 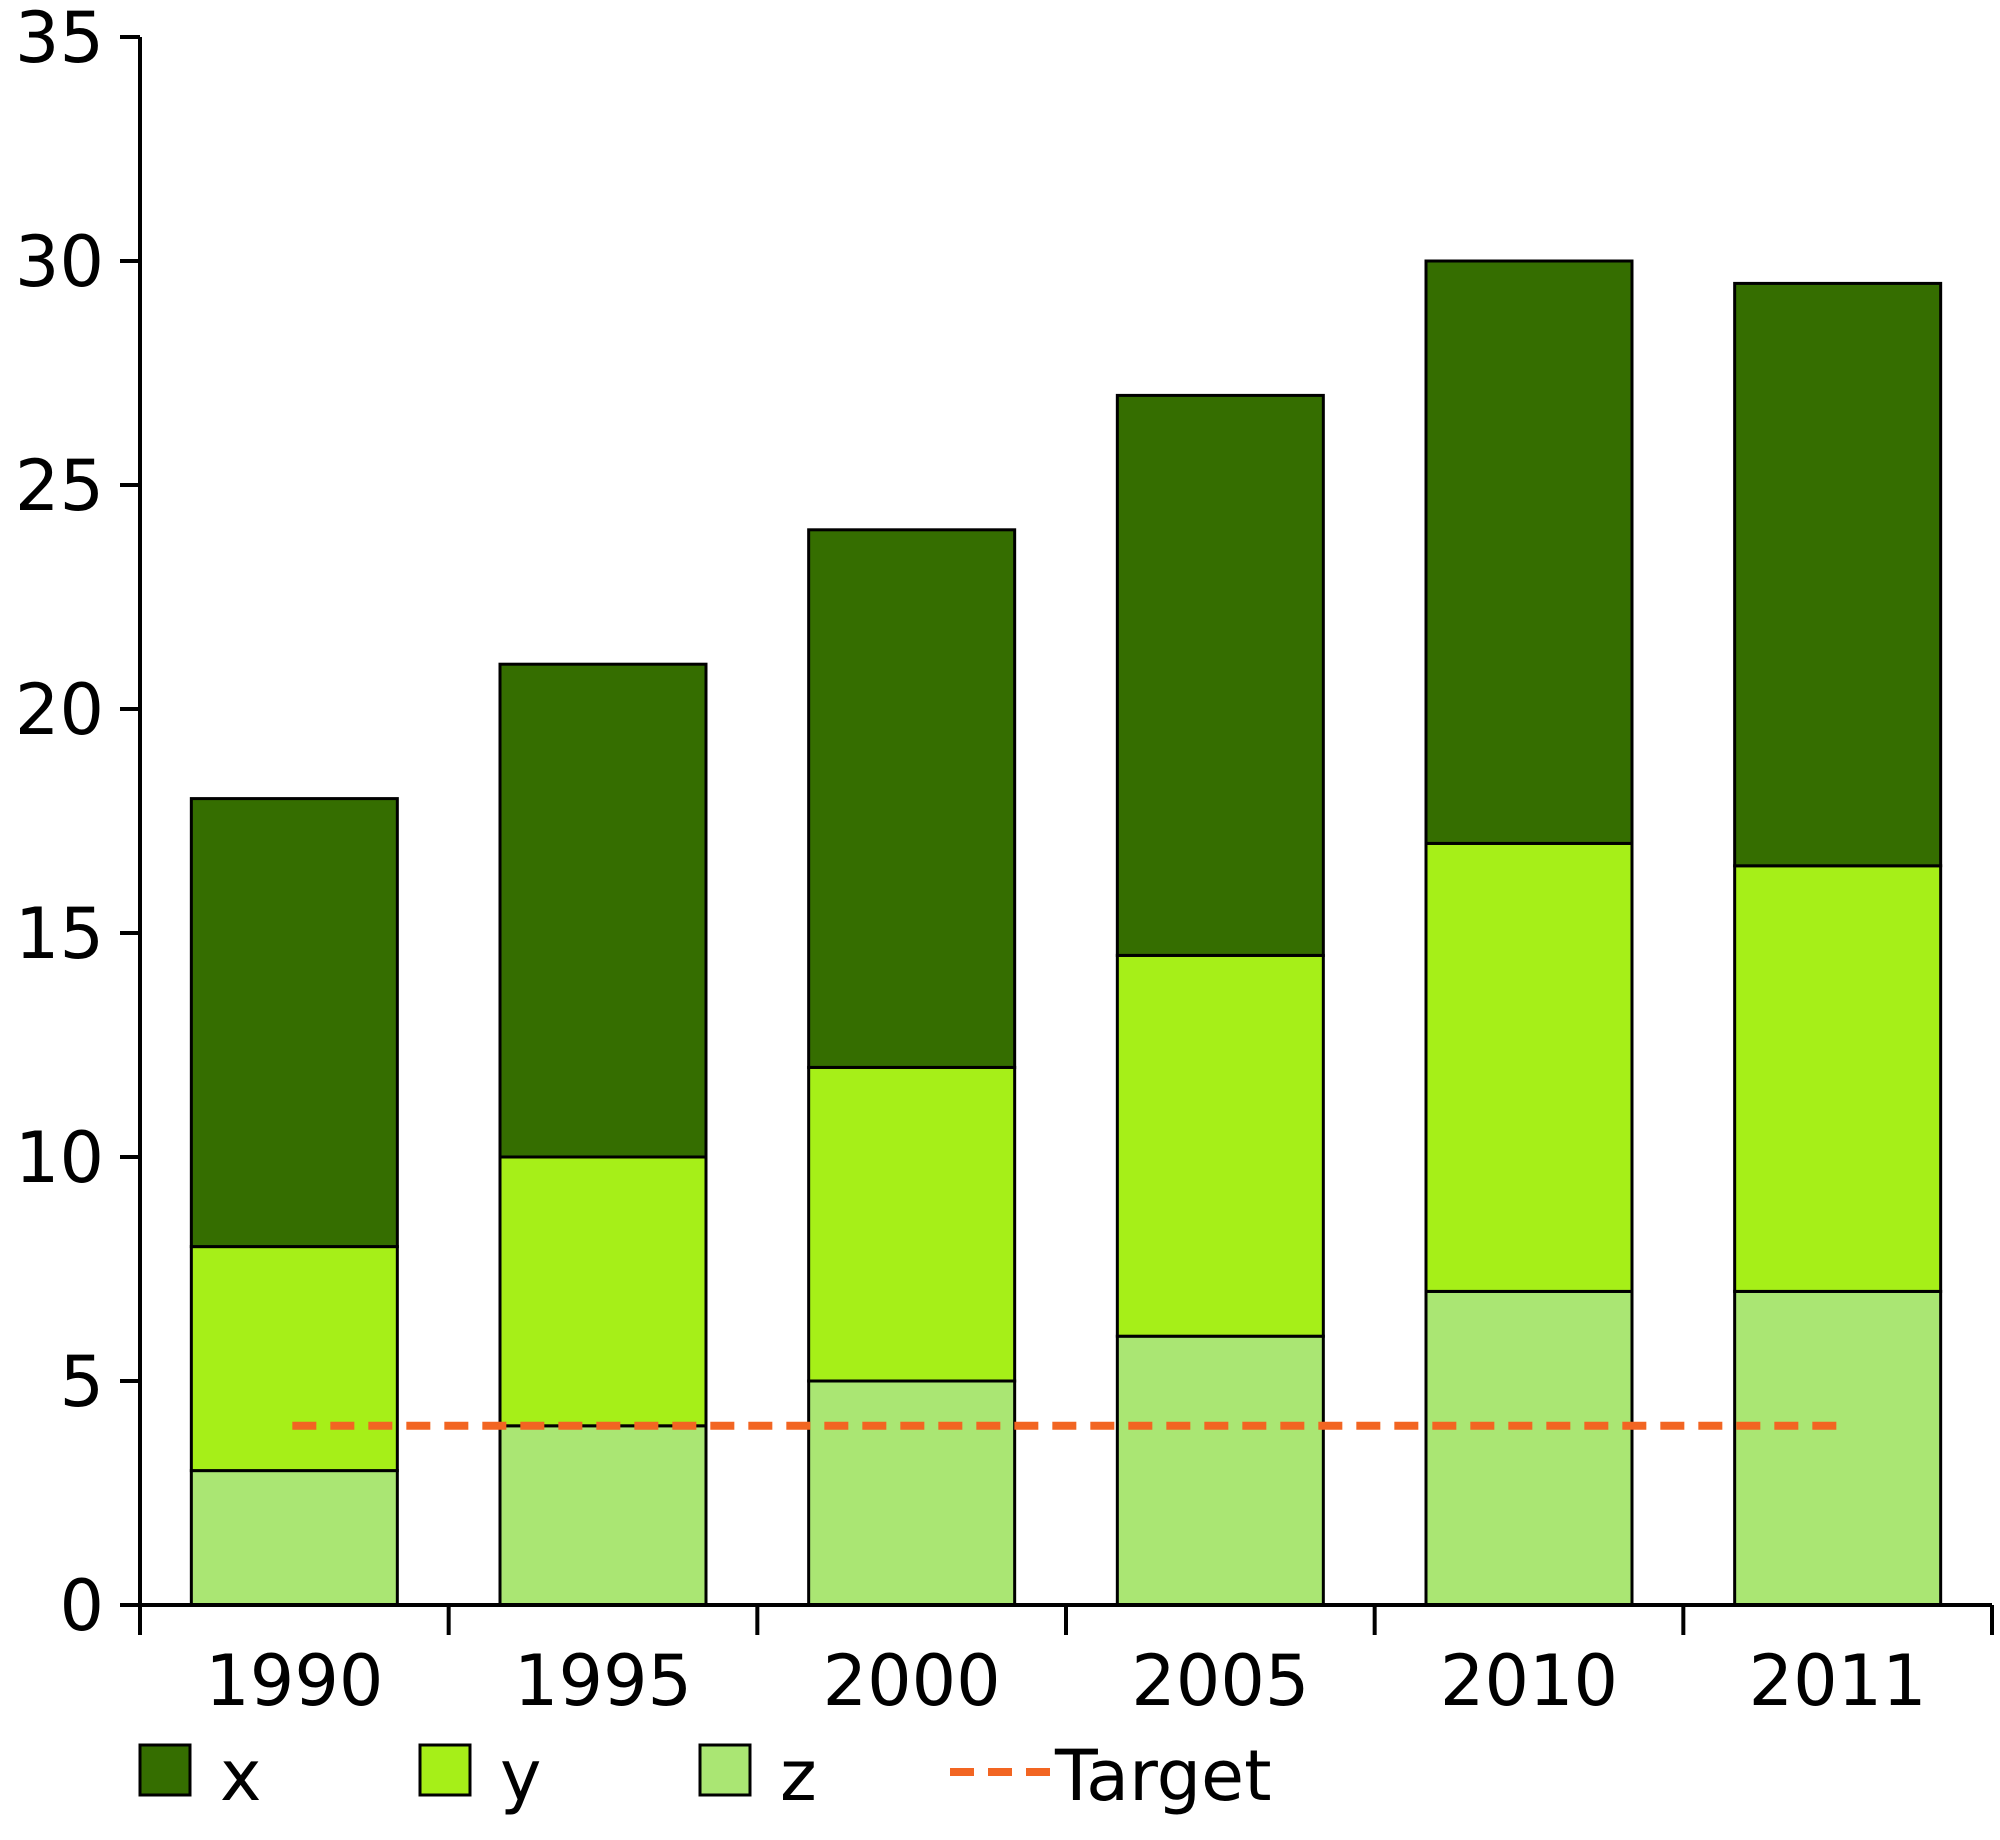 I want to click on x-tick-label: 2005, so click(x=1220, y=1681).